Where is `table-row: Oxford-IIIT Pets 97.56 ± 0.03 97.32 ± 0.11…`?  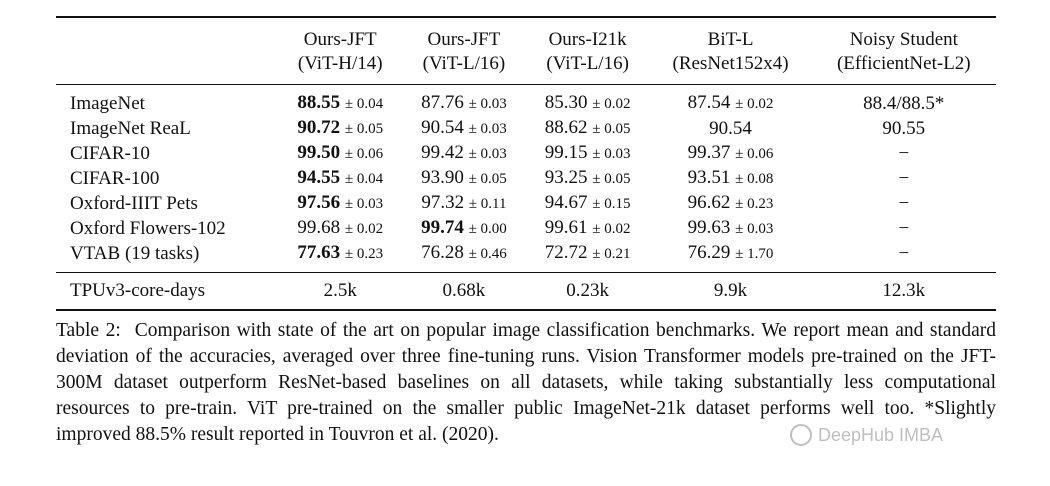
table-row: Oxford-IIIT Pets 97.56 ± 0.03 97.32 ± 0.11… is located at coordinates (526, 203).